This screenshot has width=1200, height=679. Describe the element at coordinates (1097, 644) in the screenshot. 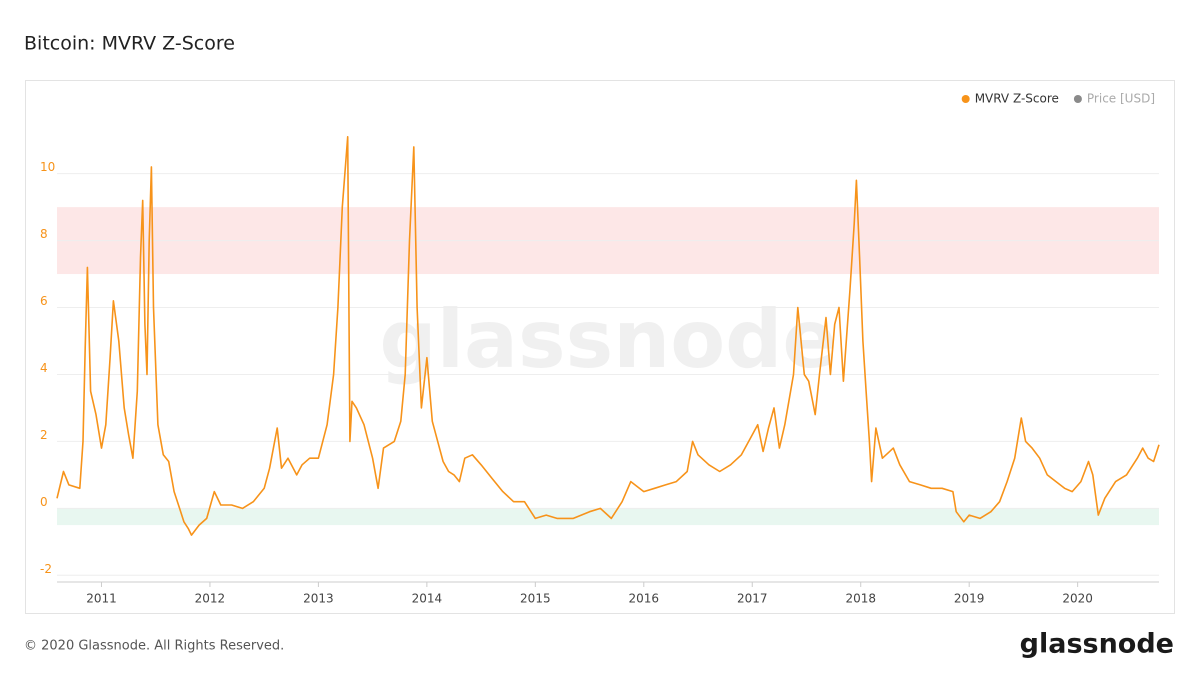

I see `logo: glassnode` at that location.